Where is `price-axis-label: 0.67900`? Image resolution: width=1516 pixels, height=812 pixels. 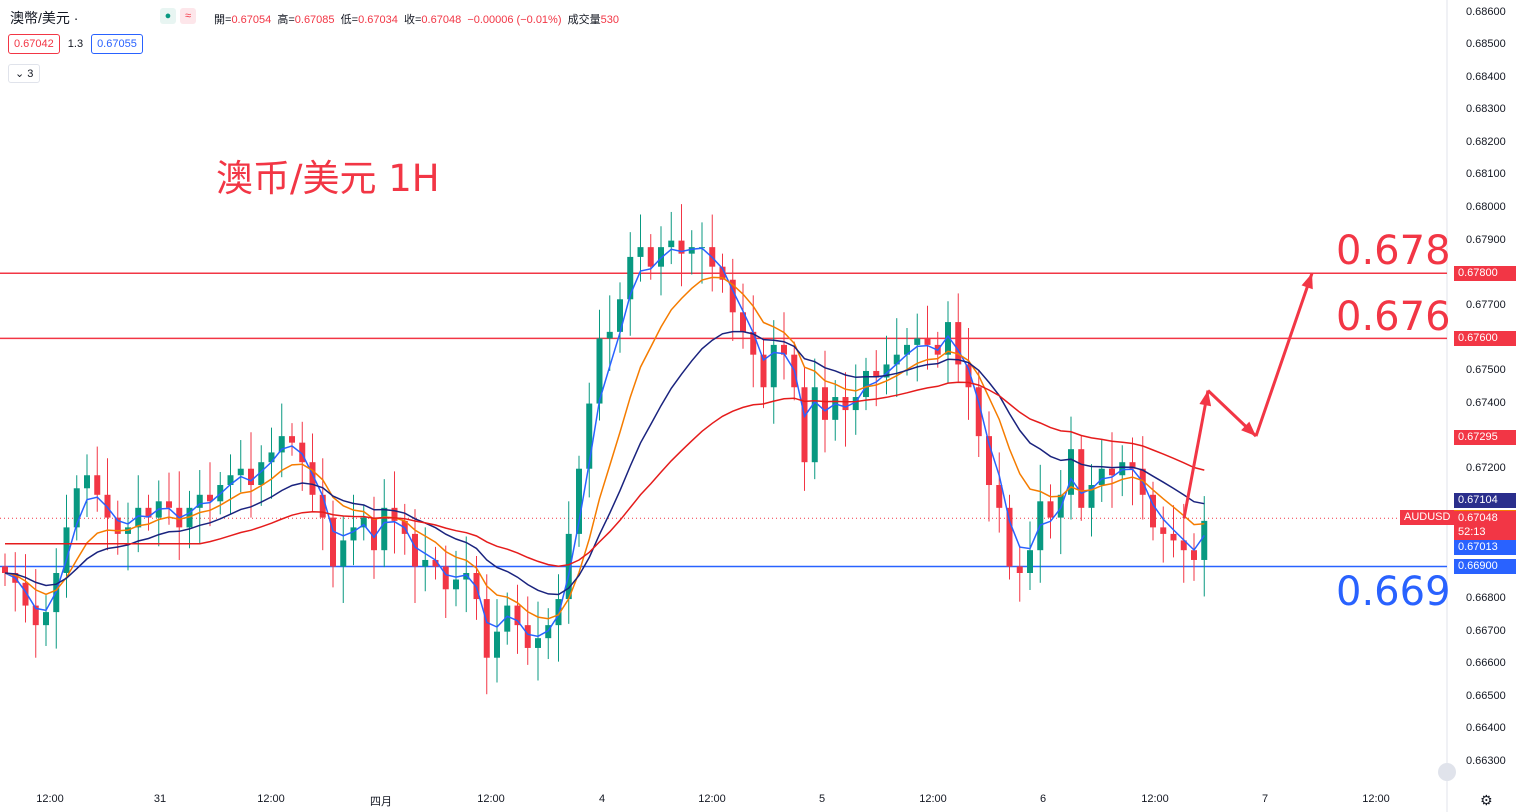
price-axis-label: 0.67900 is located at coordinates (1486, 239).